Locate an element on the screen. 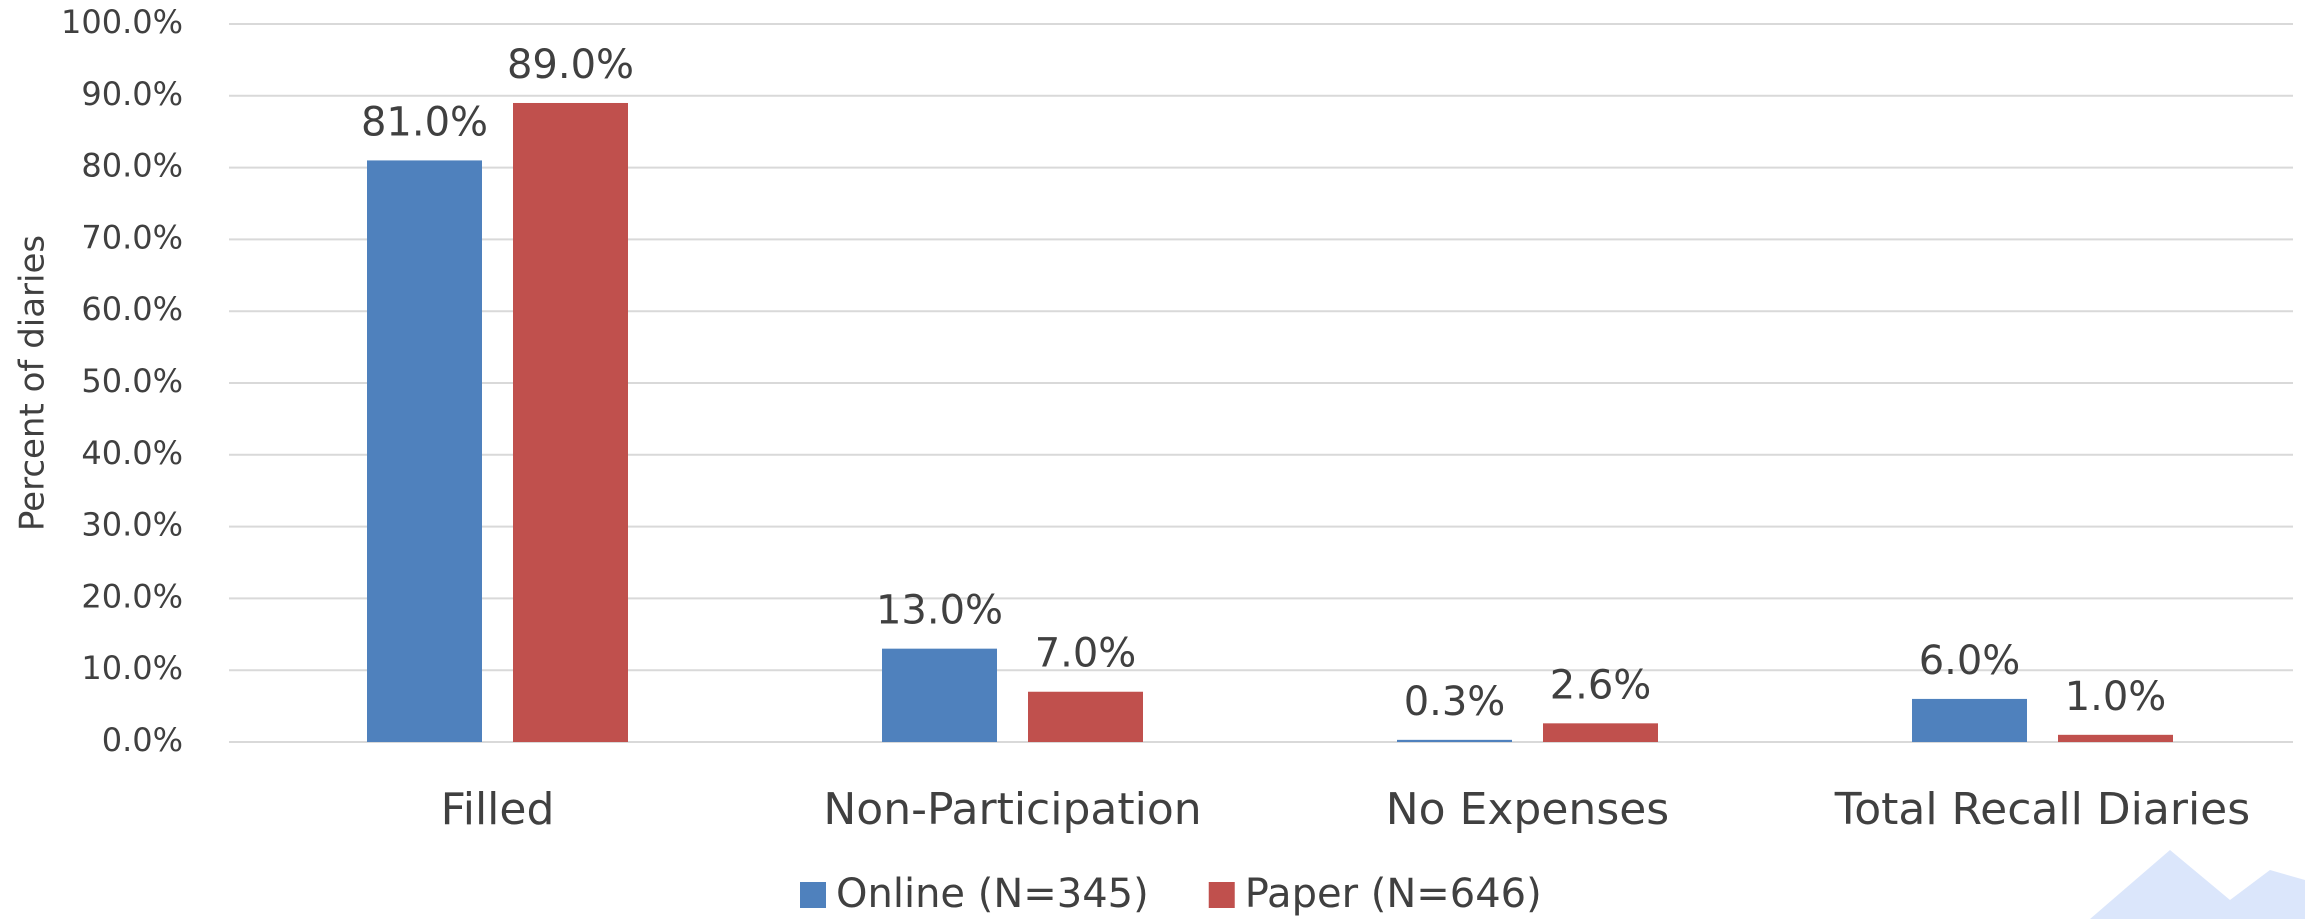  watermark is located at coordinates (2197, 884).